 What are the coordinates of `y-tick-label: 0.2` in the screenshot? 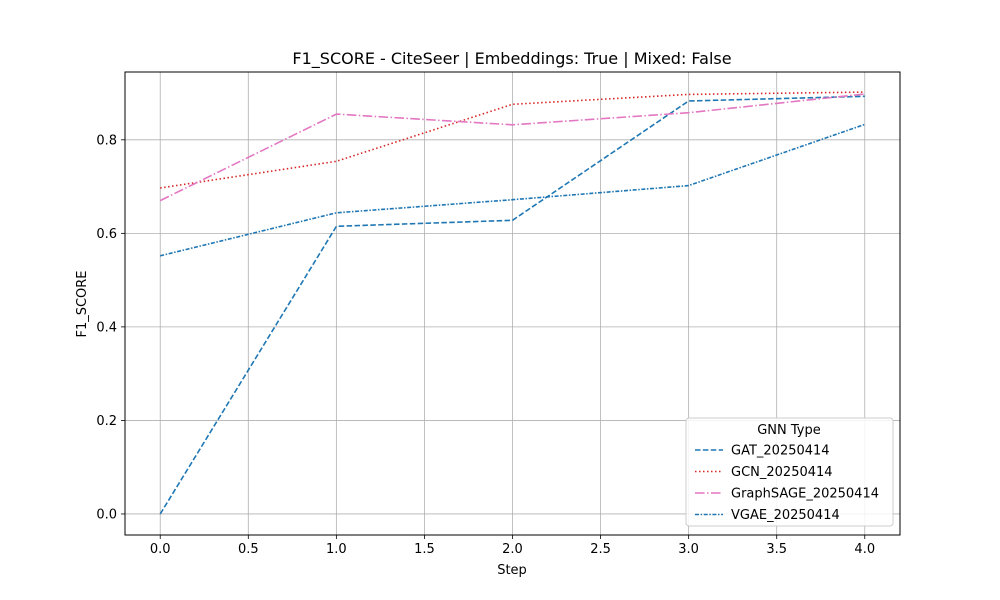 It's located at (106, 421).